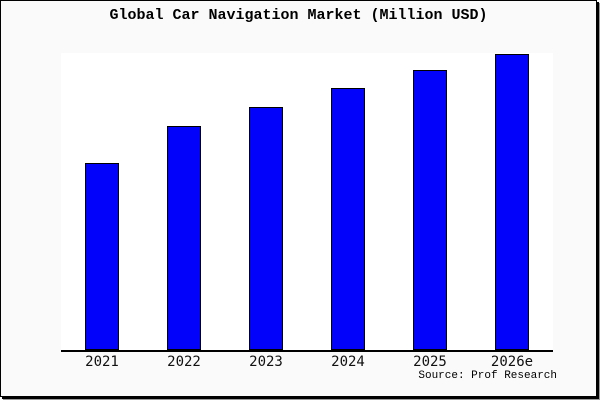 This screenshot has height=400, width=600. Describe the element at coordinates (184, 238) in the screenshot. I see `bar-2022` at that location.